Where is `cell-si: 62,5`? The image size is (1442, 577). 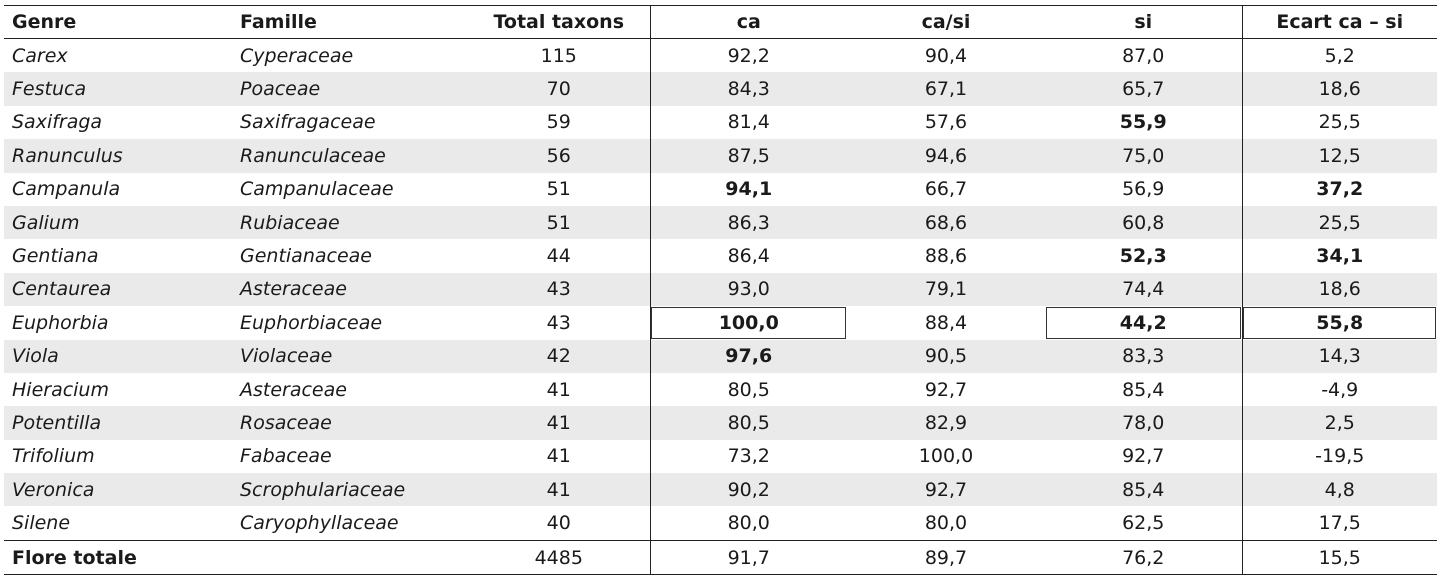
cell-si: 62,5 is located at coordinates (1144, 523).